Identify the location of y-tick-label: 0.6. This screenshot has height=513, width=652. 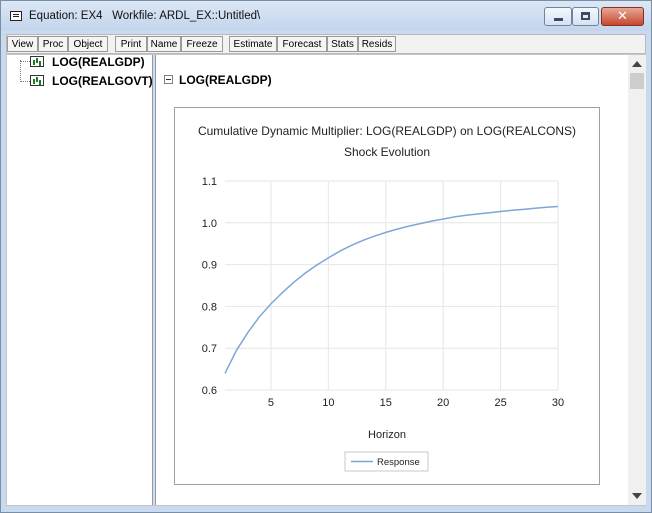
(209, 391).